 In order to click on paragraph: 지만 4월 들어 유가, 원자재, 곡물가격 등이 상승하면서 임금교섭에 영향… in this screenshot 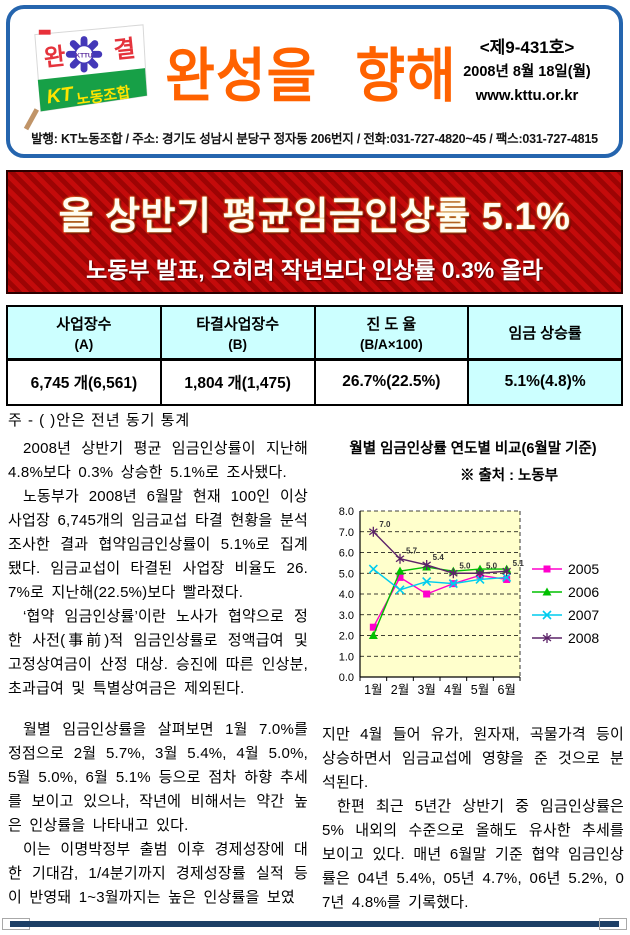, I will do `click(473, 758)`.